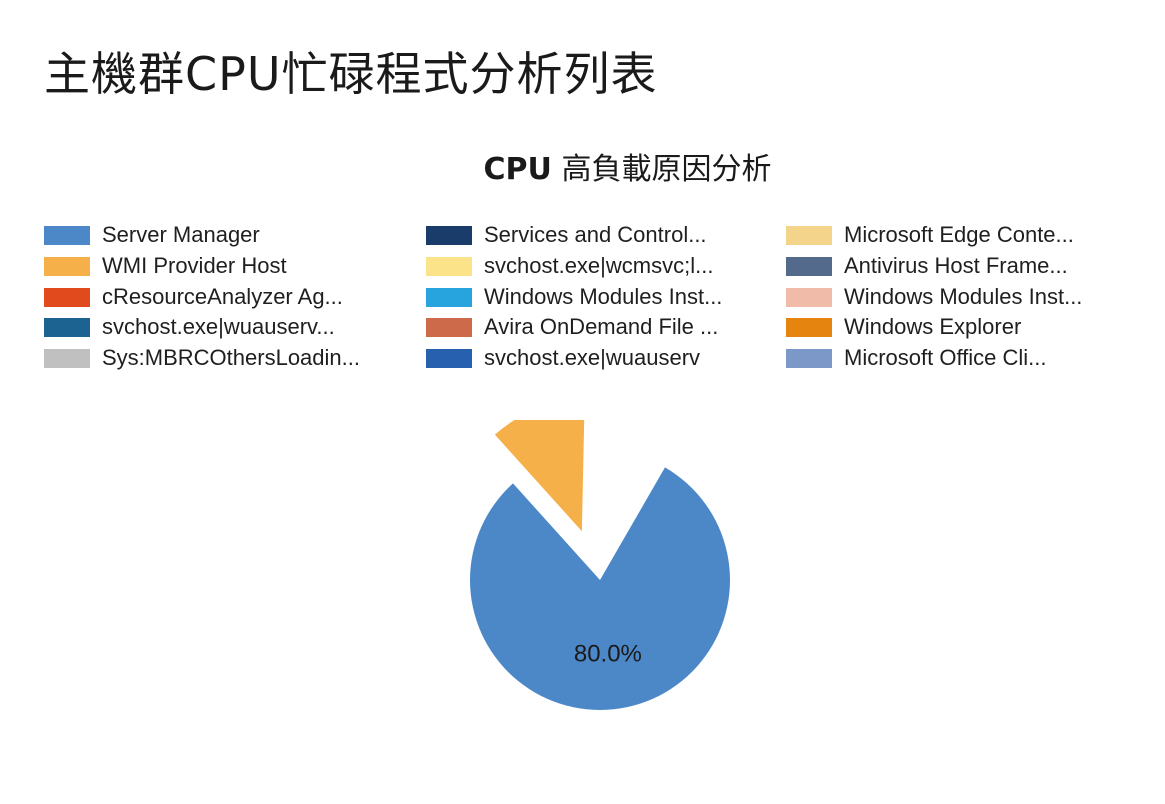 The image size is (1165, 804). I want to click on legend-item: svchost.exe|wuauserv, so click(563, 358).